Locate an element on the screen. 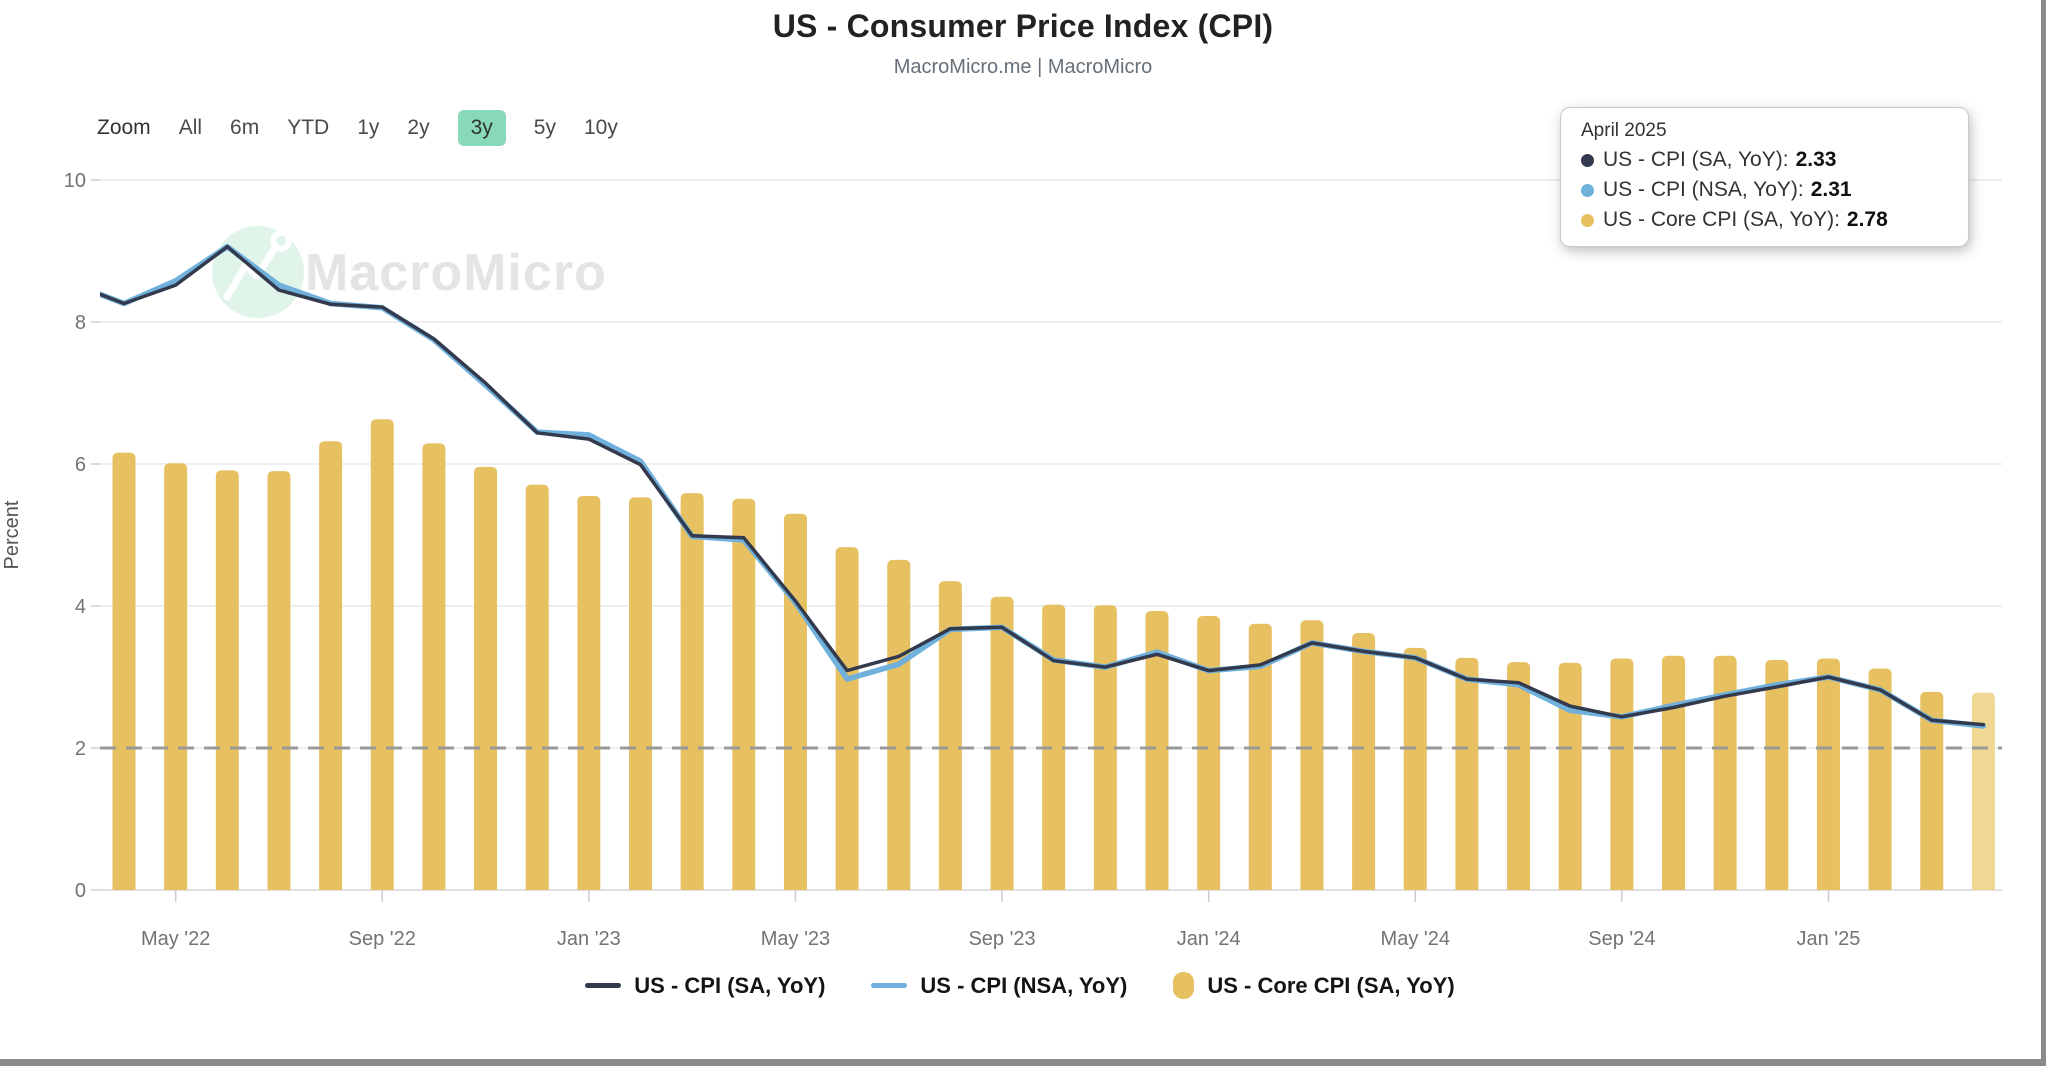 This screenshot has width=2046, height=1066. range-button-1y: 1y is located at coordinates (368, 127).